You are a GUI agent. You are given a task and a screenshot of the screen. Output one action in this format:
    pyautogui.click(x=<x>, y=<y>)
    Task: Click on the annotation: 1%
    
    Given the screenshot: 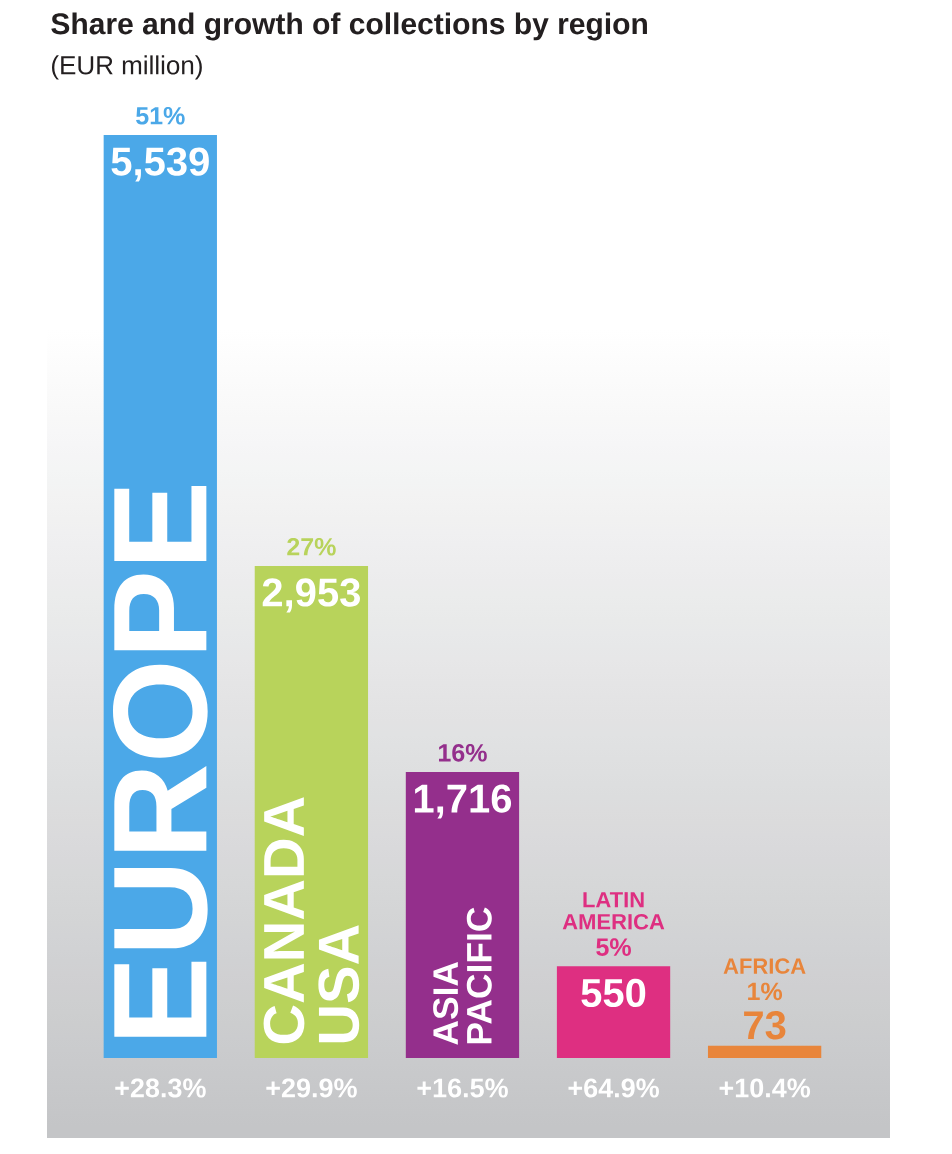 What is the action you would take?
    pyautogui.click(x=765, y=991)
    